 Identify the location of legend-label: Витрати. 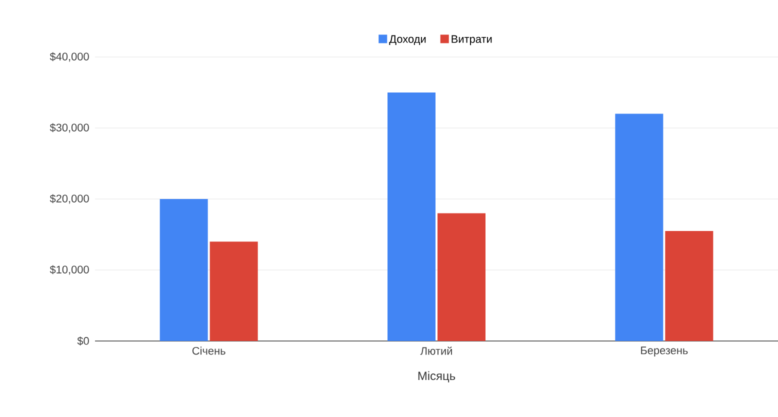
(472, 40).